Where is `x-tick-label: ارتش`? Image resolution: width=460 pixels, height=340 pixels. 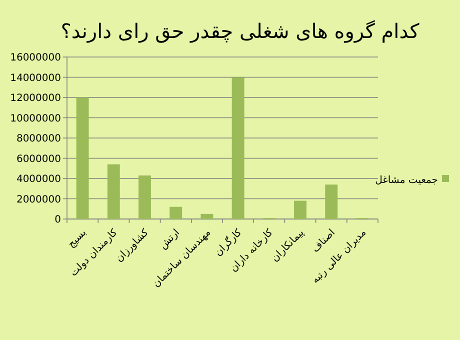
x-tick-label: ارتش is located at coordinates (170, 239).